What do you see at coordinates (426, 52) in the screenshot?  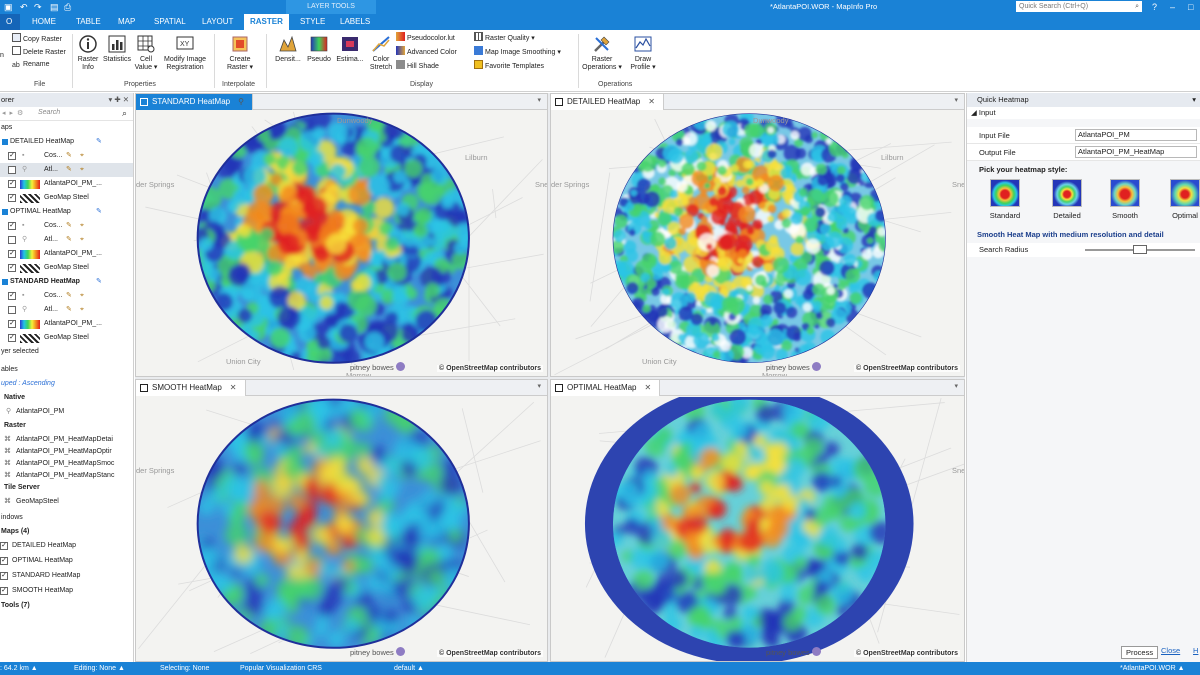 I see `advanced-color-button: Advanced Color` at bounding box center [426, 52].